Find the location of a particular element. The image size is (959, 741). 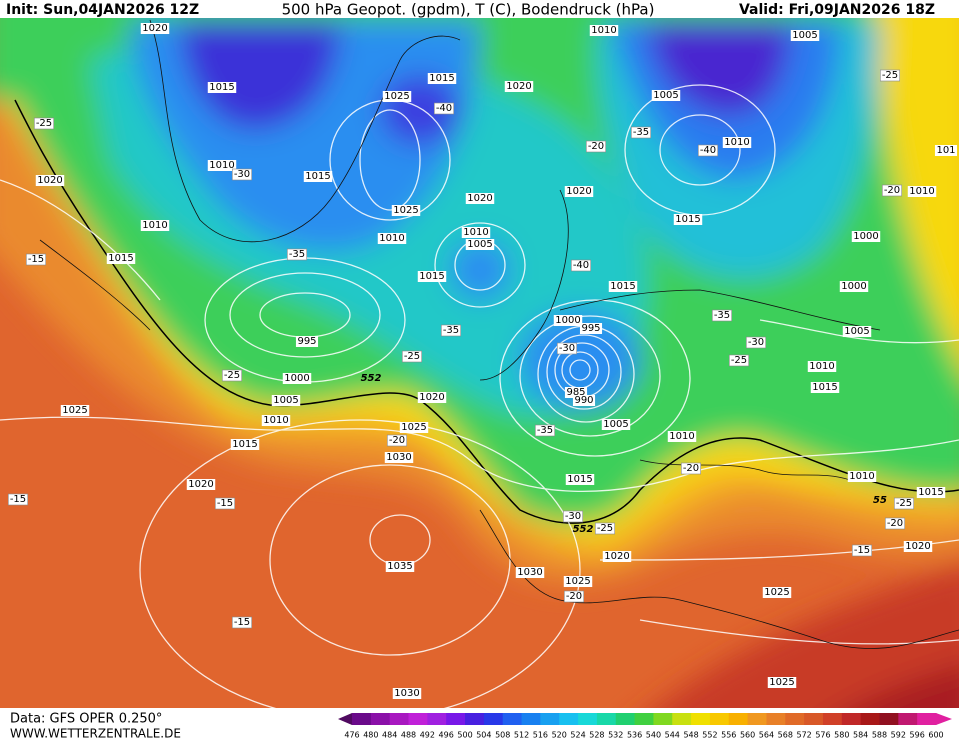

temperature-label-group: -35 is located at coordinates (297, 254).